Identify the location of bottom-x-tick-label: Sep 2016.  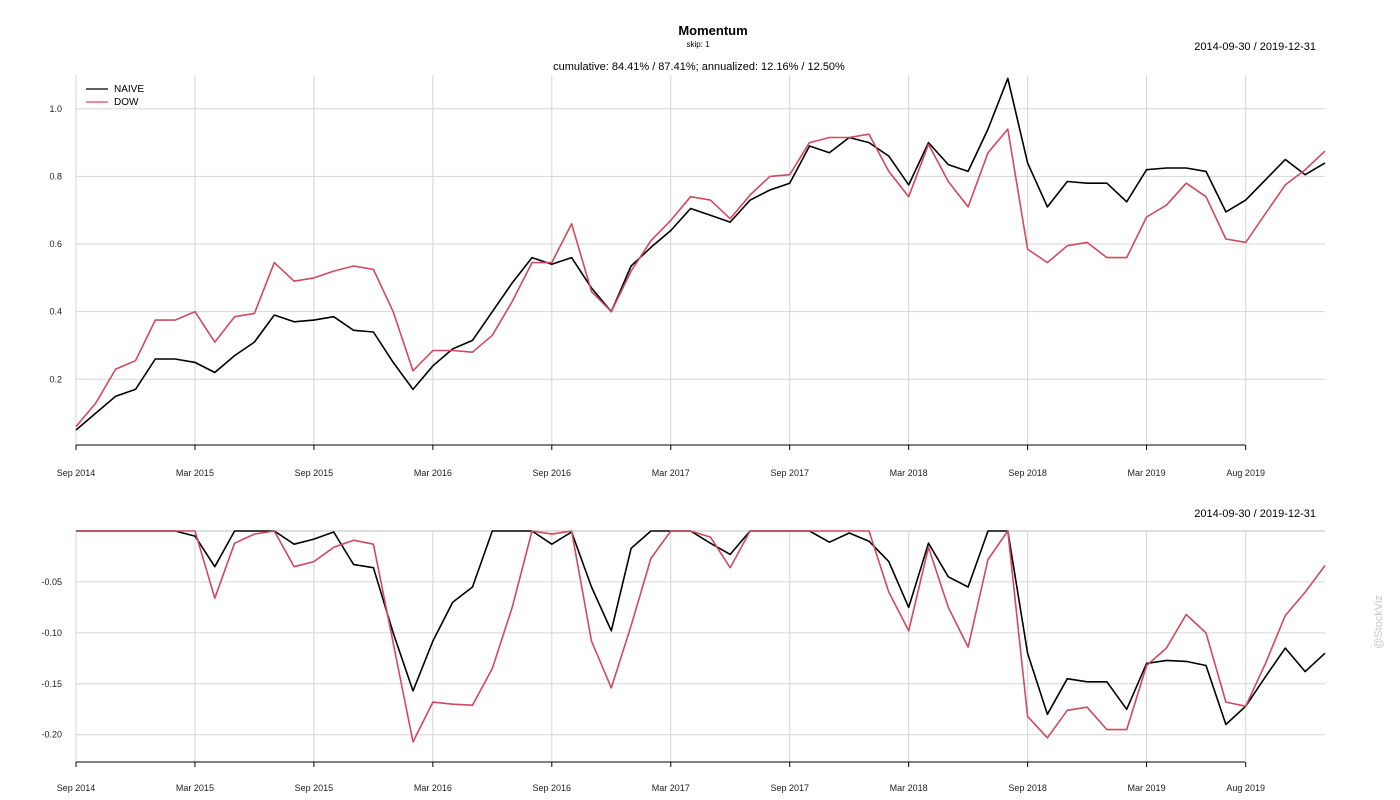
(552, 788).